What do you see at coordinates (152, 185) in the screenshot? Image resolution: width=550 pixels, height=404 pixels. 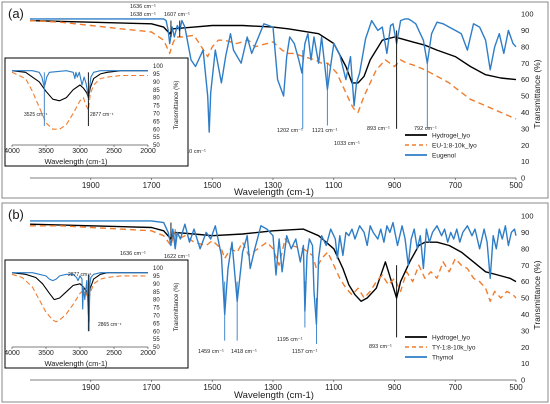 I see `panel-a-x-tick-label: 1700` at bounding box center [152, 185].